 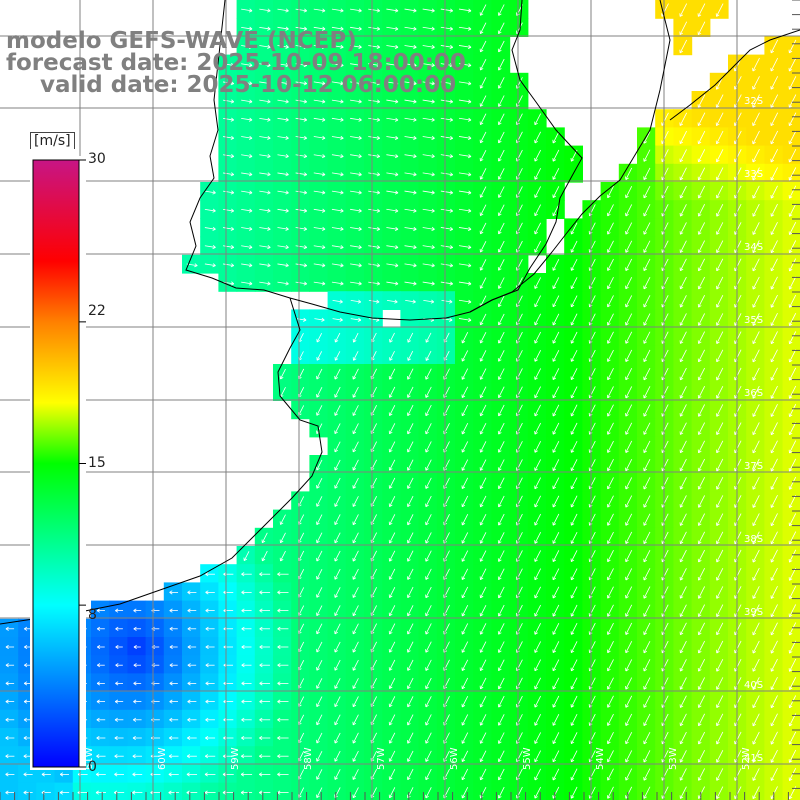 What do you see at coordinates (97, 159) in the screenshot?
I see `colorbar-tick-30: 30` at bounding box center [97, 159].